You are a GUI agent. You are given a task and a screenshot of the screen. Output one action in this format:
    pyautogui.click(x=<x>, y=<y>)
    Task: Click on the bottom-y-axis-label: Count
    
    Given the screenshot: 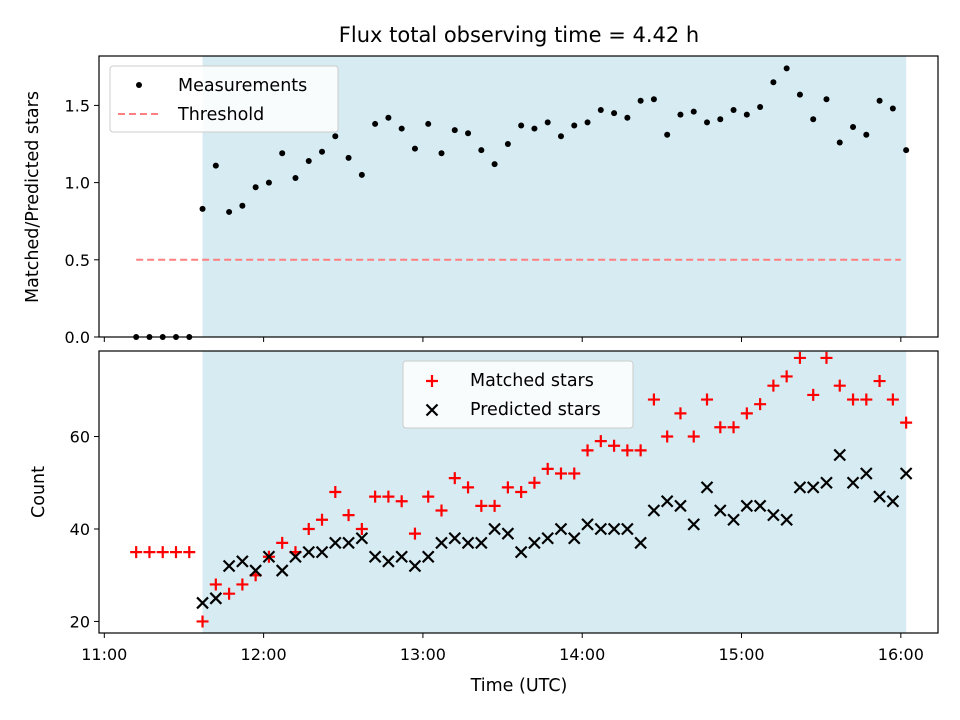 What is the action you would take?
    pyautogui.click(x=39, y=492)
    